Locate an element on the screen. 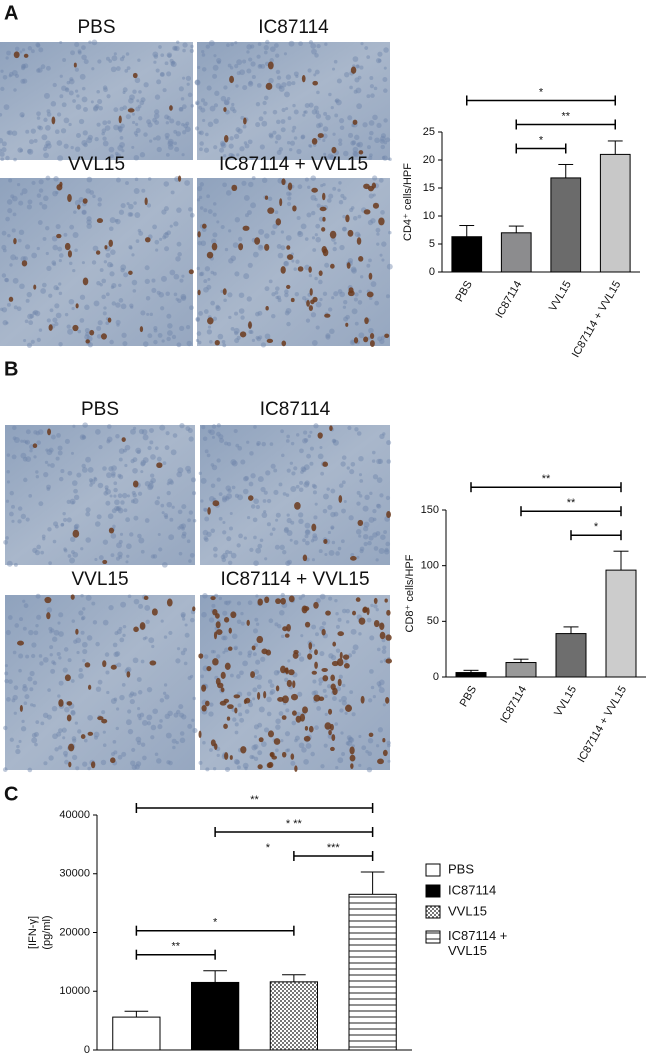  y-tick-label: 5 is located at coordinates (432, 244).